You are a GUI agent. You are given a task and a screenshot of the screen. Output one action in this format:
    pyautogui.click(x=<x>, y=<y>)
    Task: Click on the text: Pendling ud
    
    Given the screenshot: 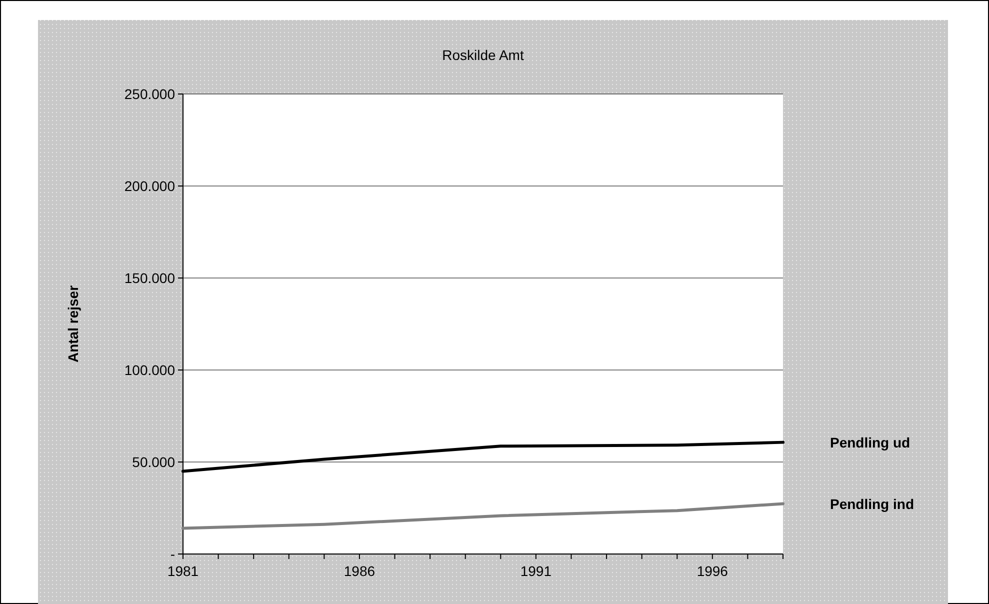 What is the action you would take?
    pyautogui.click(x=870, y=442)
    